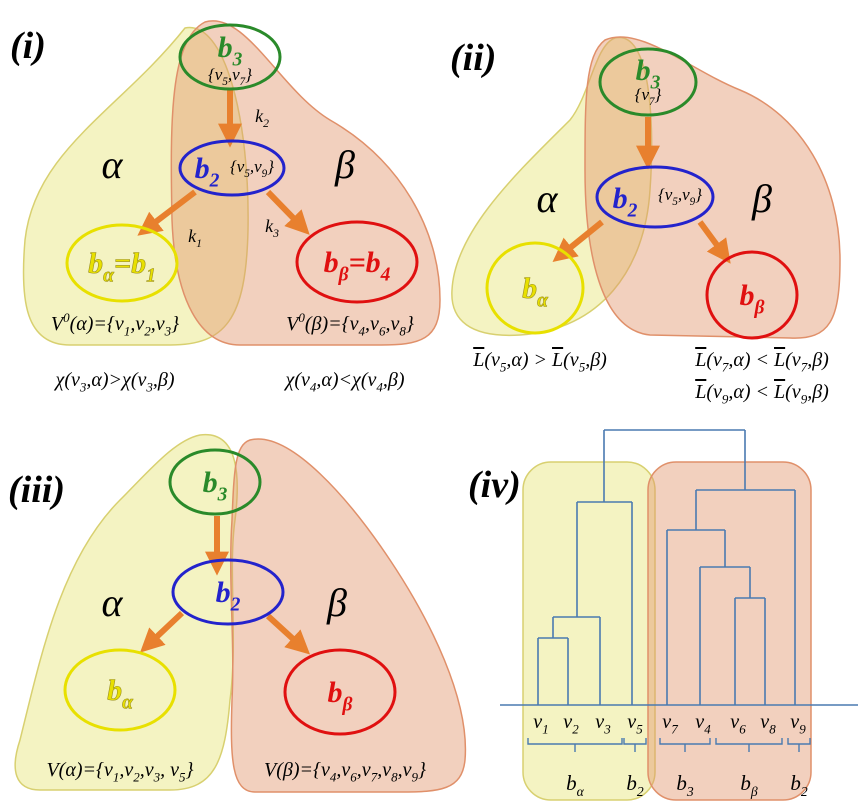 The height and width of the screenshot is (807, 862). Describe the element at coordinates (344, 164) in the screenshot. I see `beta-label: β` at that location.